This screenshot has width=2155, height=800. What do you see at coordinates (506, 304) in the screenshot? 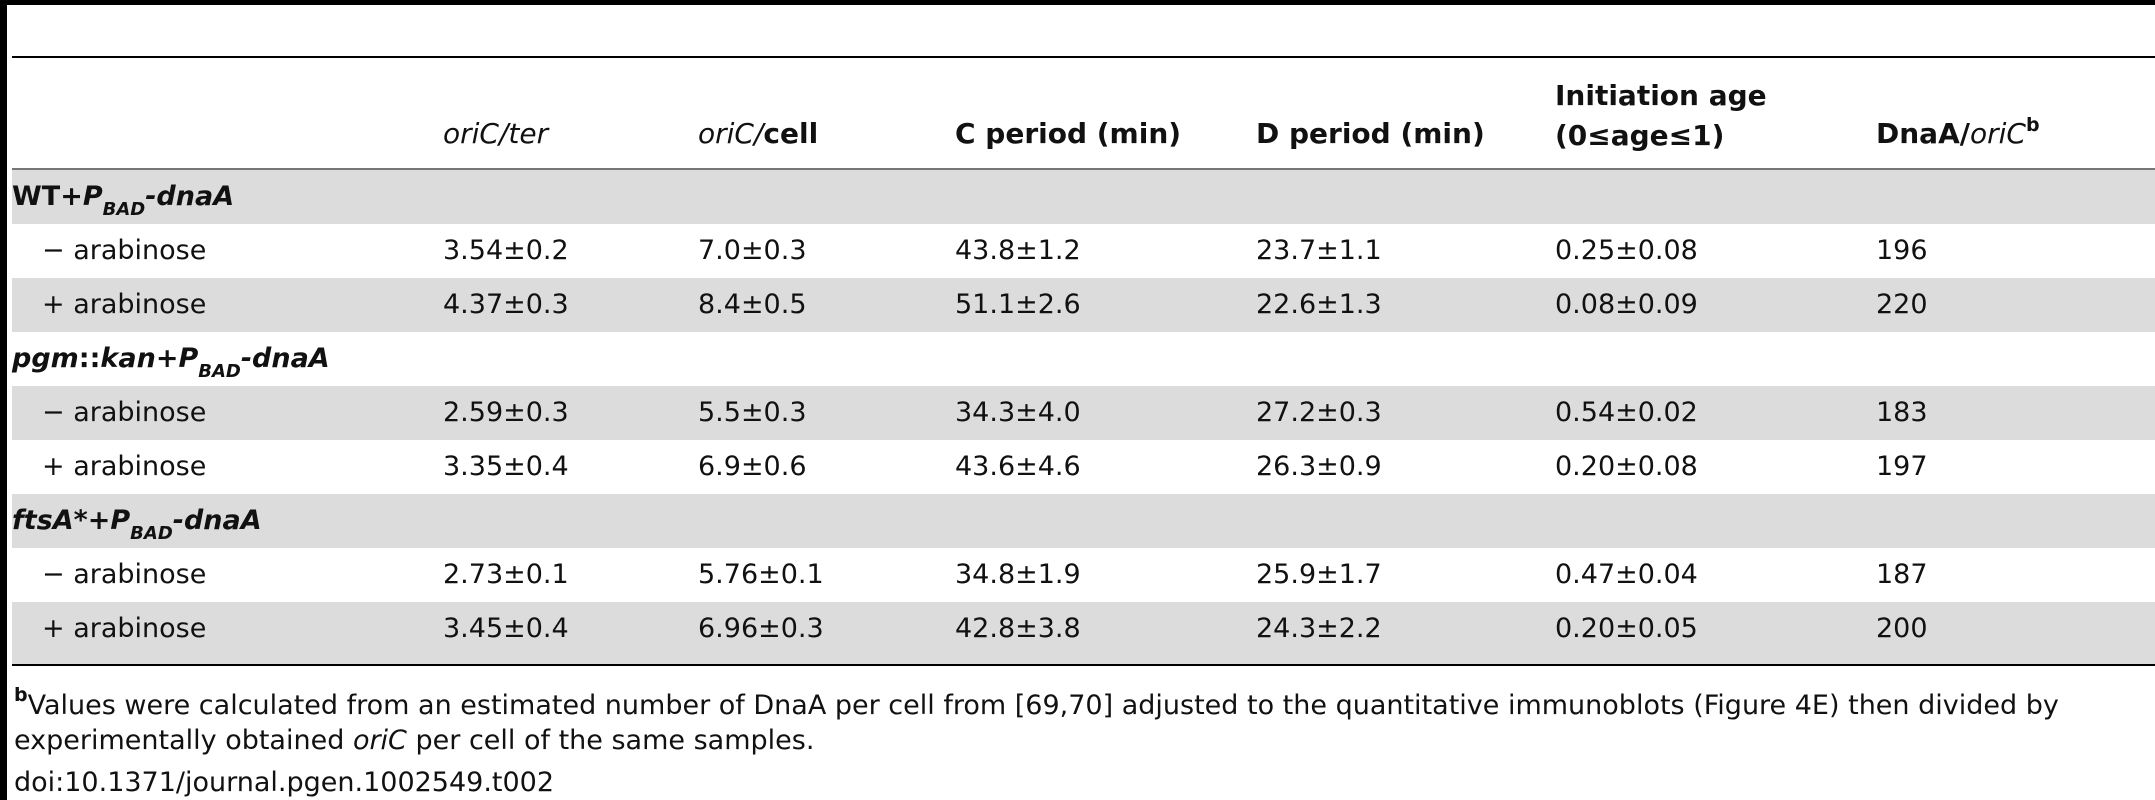
I see `oric-ter-cell: 4.37±0.3` at bounding box center [506, 304].